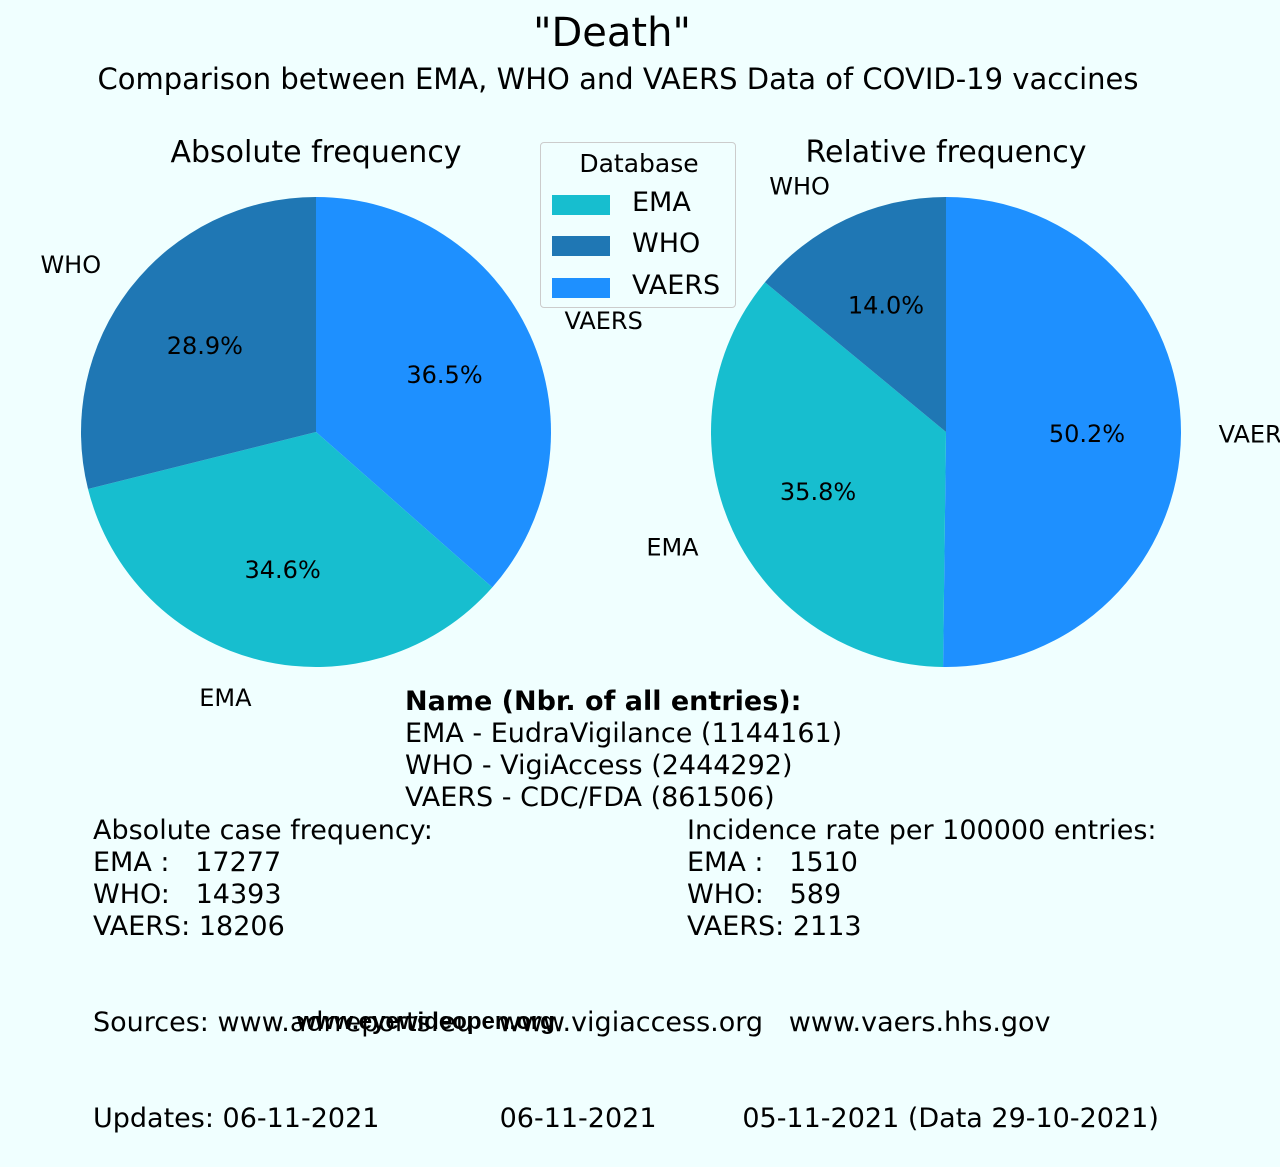  I want to click on absolute-line: VAERS: 18206, so click(189, 926).